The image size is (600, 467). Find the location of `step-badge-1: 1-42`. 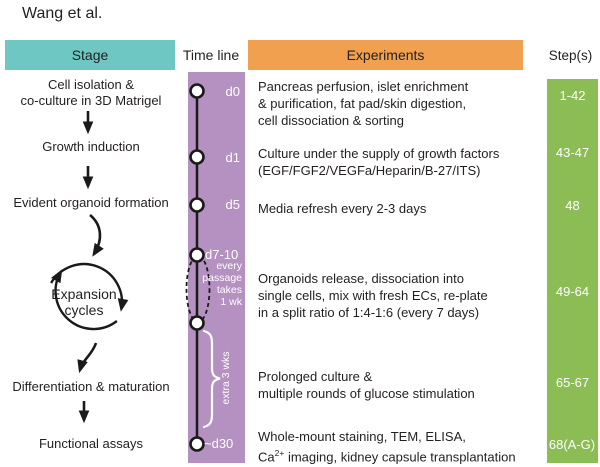

step-badge-1: 1-42 is located at coordinates (572, 95).